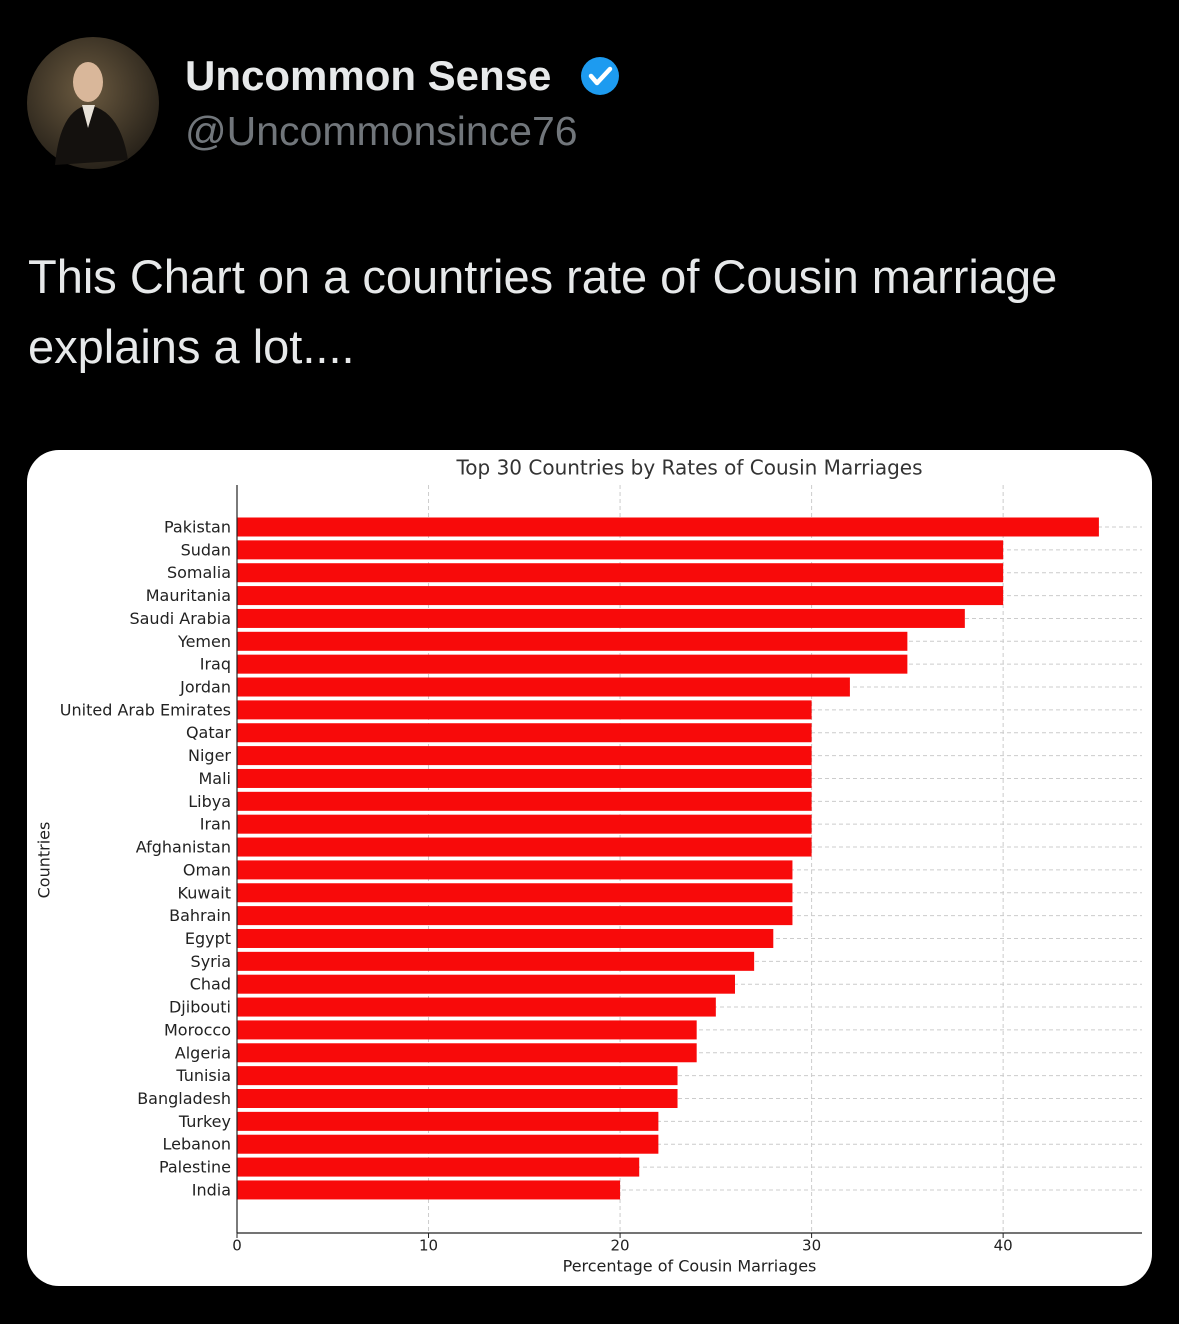  Describe the element at coordinates (211, 961) in the screenshot. I see `y-tick-label: Syria` at that location.